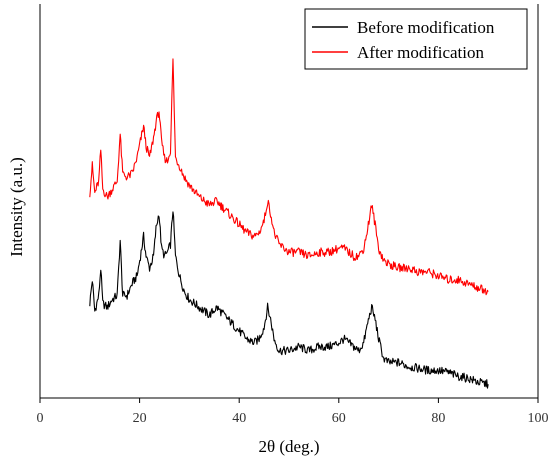  I want to click on x-tick-label: 80, so click(438, 418).